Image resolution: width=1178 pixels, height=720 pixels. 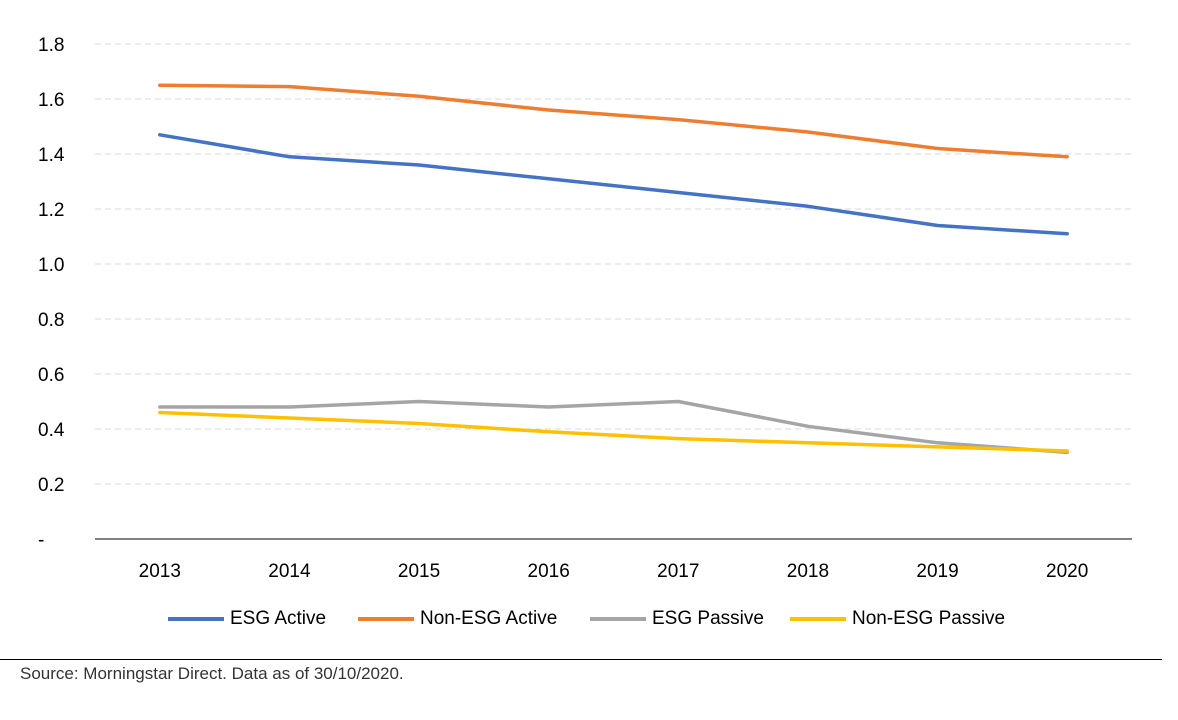 What do you see at coordinates (808, 571) in the screenshot?
I see `x-tick-label: 2018` at bounding box center [808, 571].